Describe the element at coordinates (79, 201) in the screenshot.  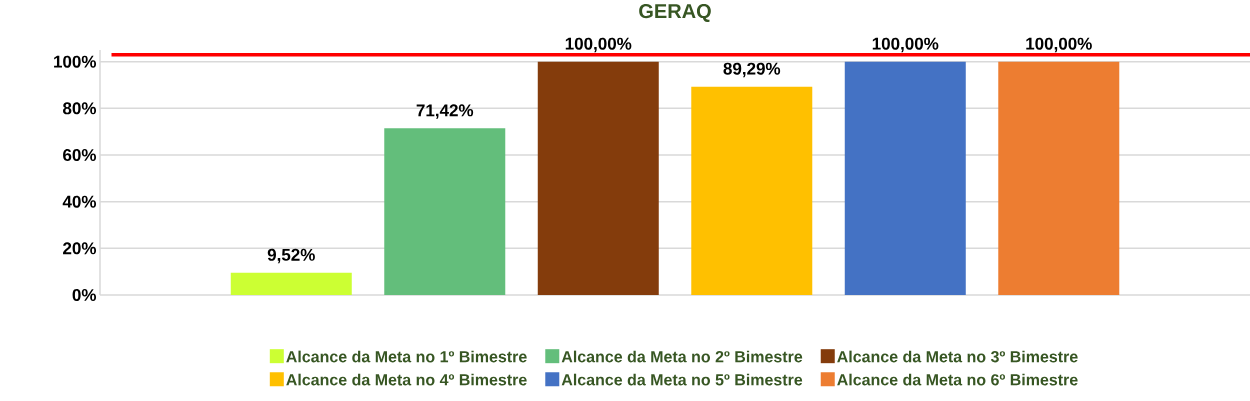
I see `y-tick-label: 40%` at that location.